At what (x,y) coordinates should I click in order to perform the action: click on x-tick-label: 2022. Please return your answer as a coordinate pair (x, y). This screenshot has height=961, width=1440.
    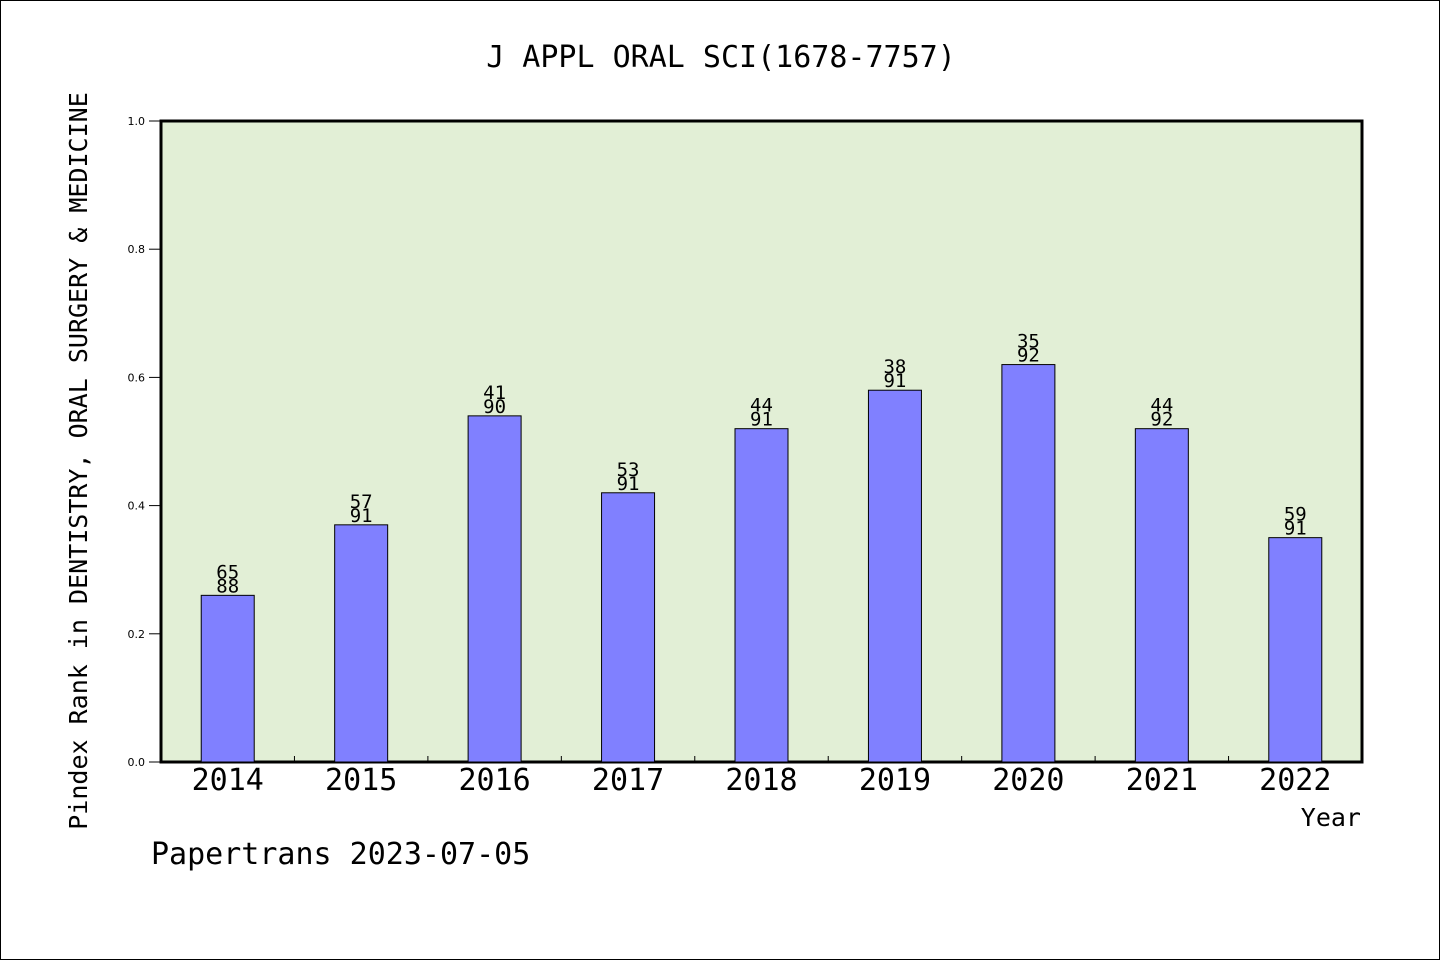
    Looking at the image, I should click on (1295, 780).